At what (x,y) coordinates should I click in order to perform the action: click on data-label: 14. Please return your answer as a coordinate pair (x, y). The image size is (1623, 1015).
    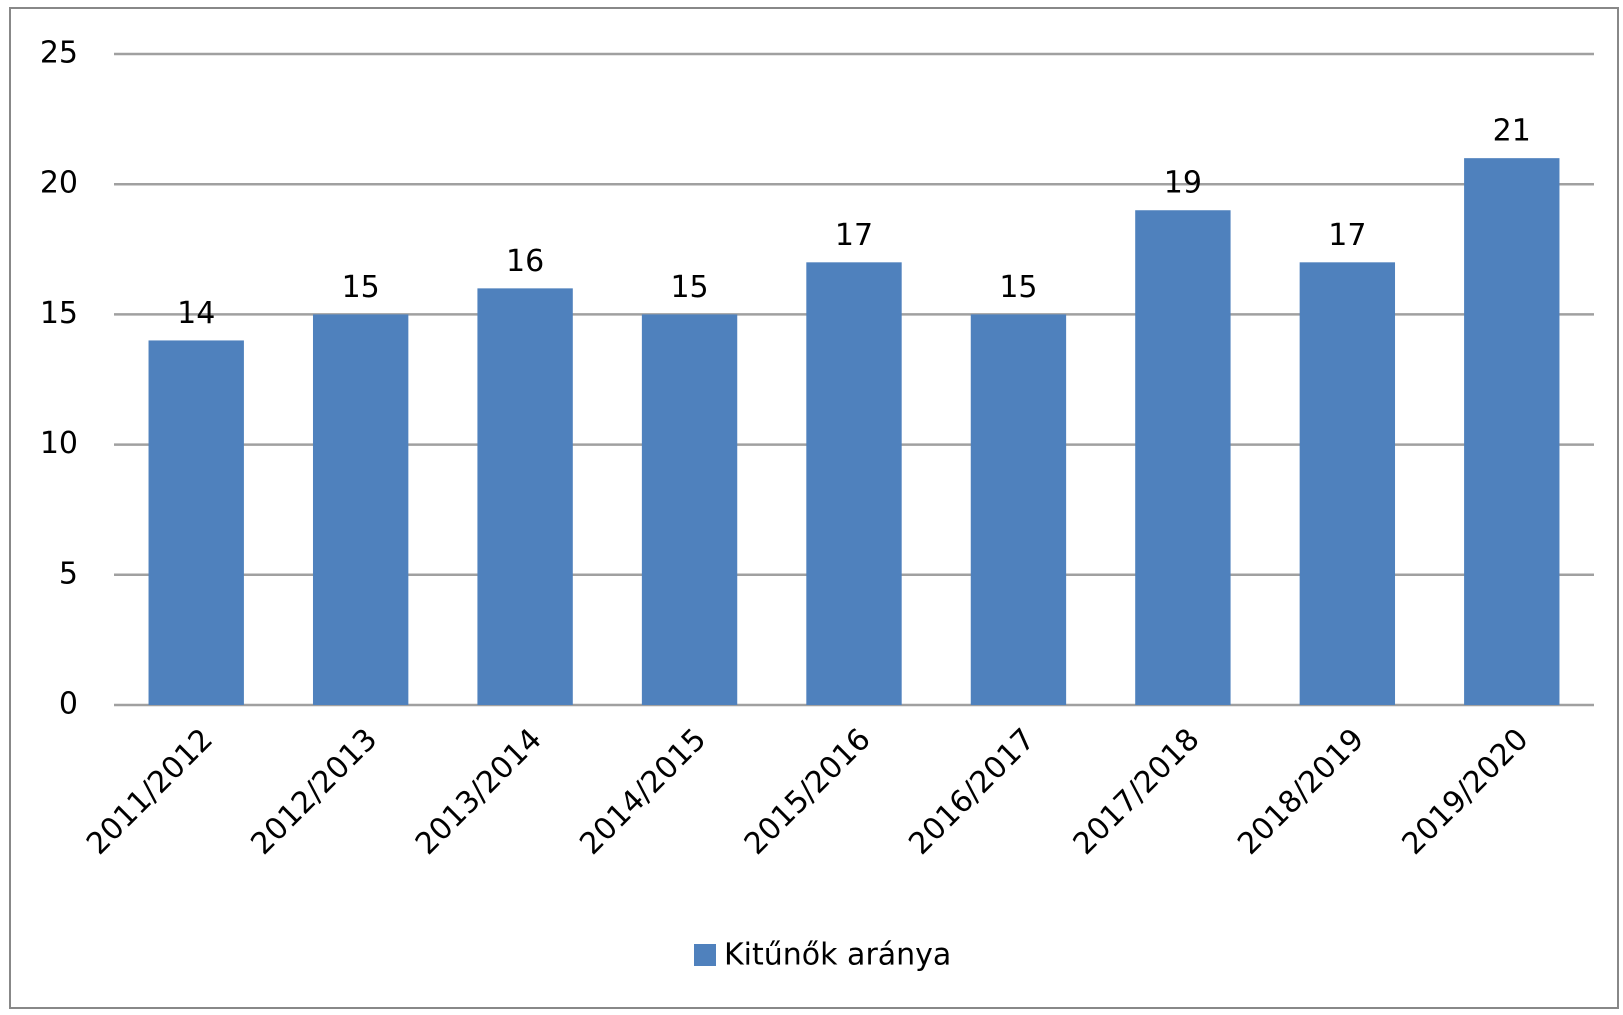
    Looking at the image, I should click on (196, 313).